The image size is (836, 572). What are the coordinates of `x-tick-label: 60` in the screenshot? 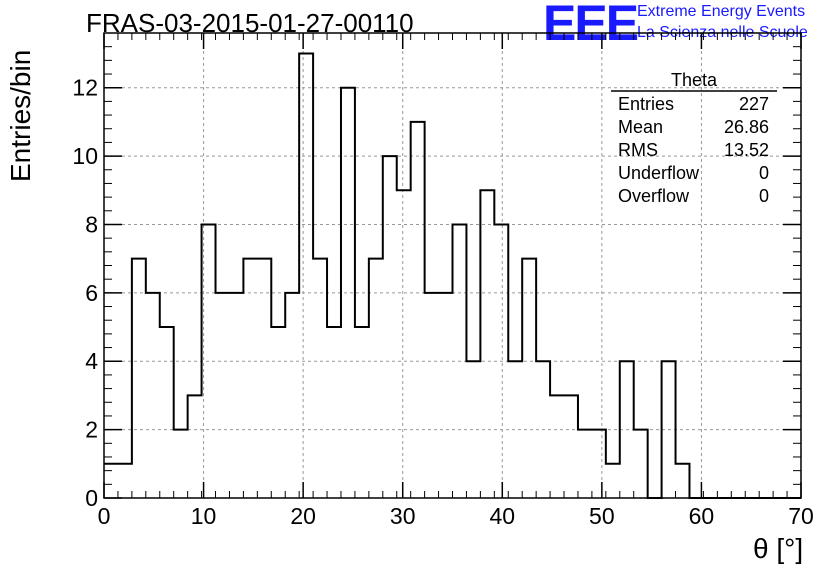 It's located at (702, 516).